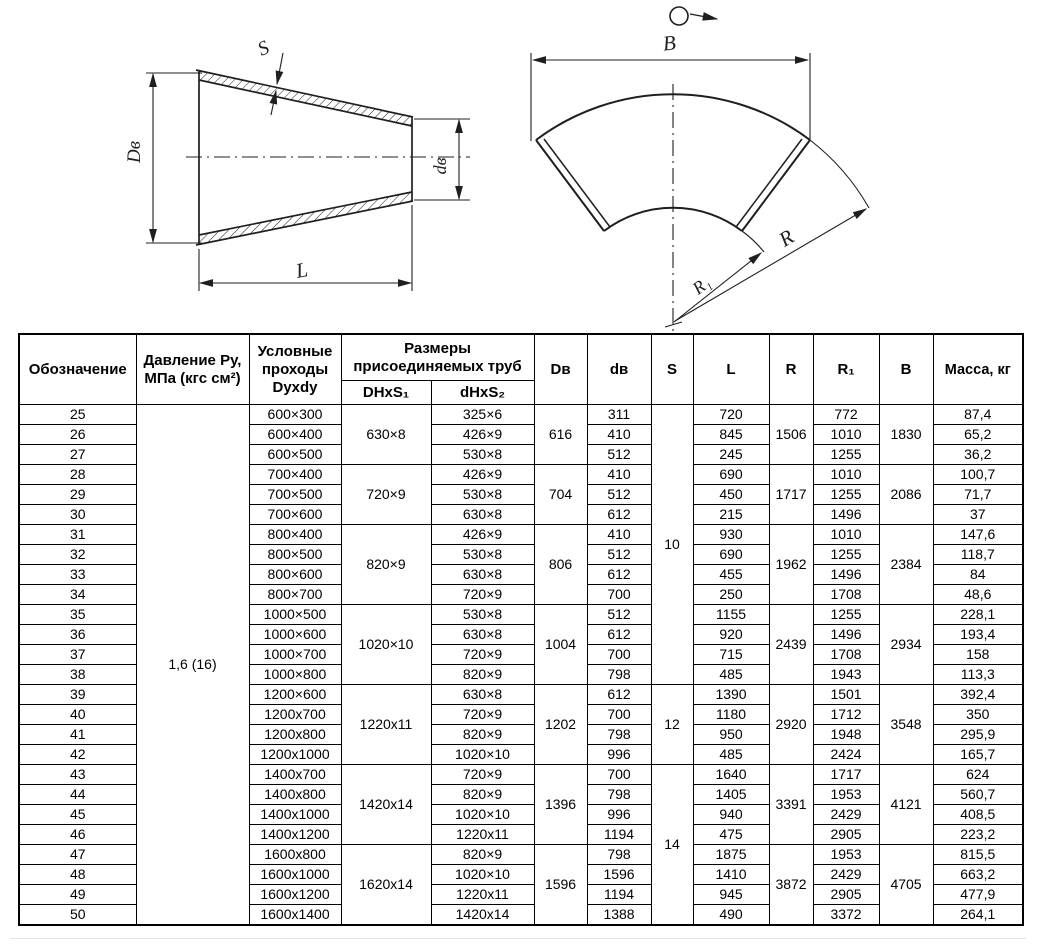 This screenshot has width=1038, height=945. What do you see at coordinates (482, 834) in the screenshot?
I see `cell-pipe-d2: 1220x11` at bounding box center [482, 834].